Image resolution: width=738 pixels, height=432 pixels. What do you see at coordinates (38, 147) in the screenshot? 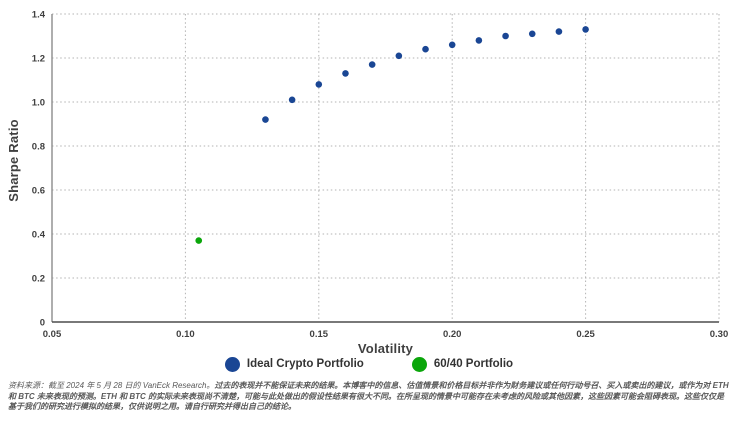
I see `y-tick-label: 0.8` at bounding box center [38, 147].